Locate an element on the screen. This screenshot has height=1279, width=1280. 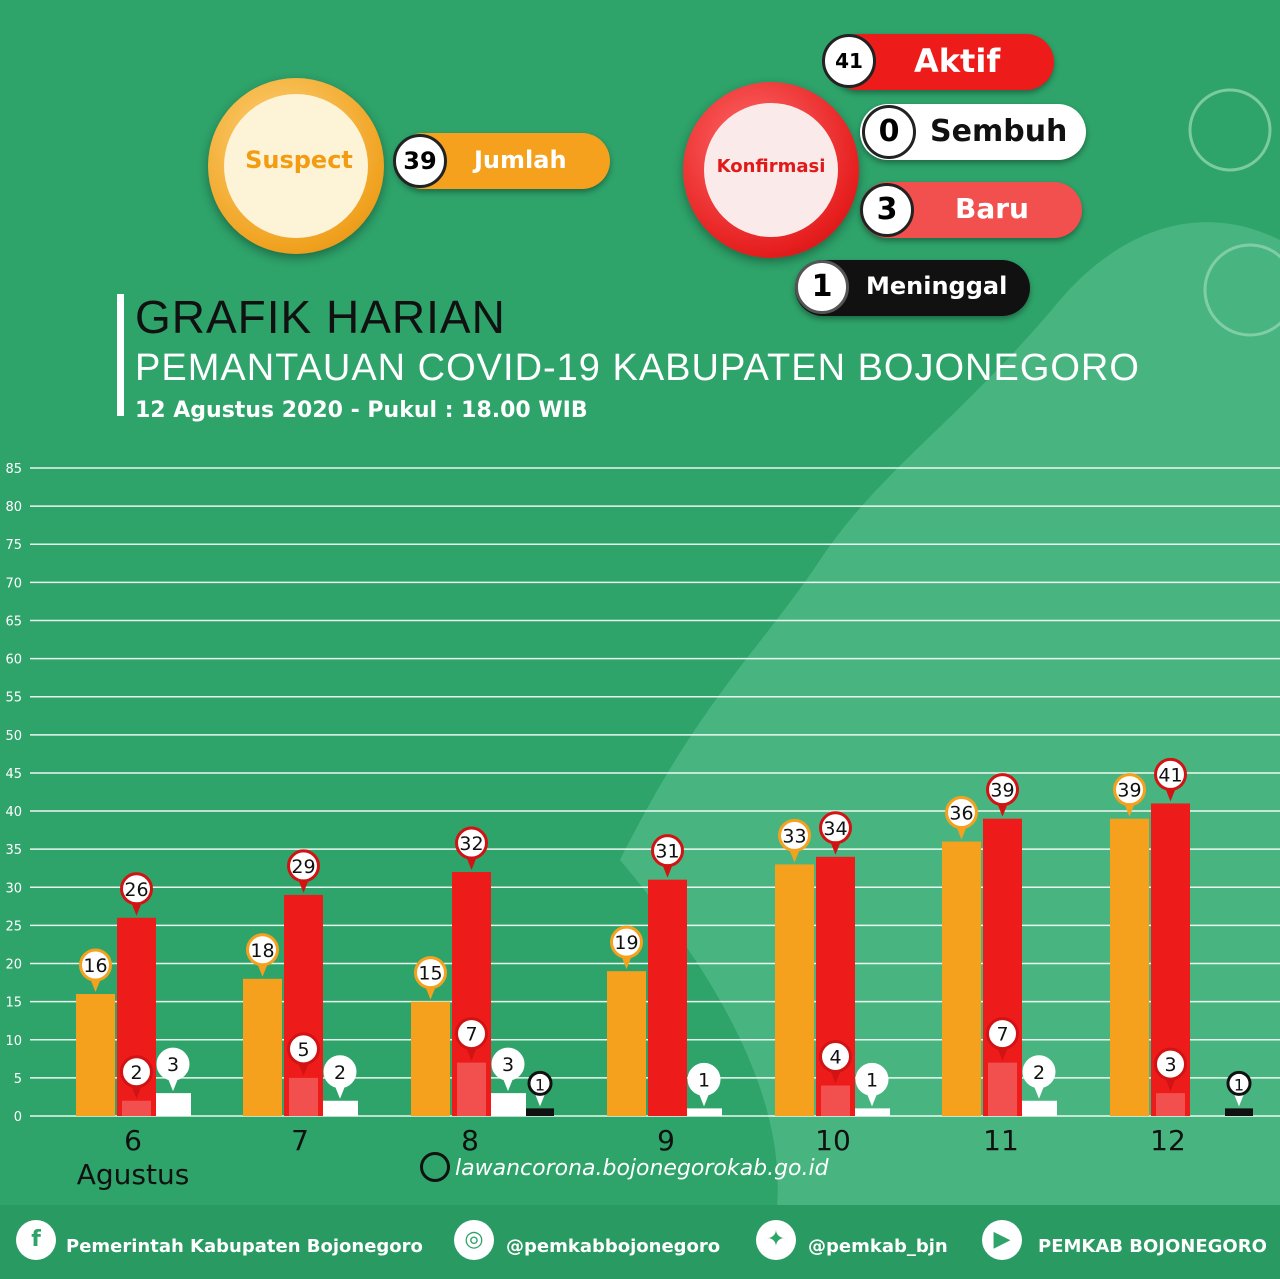
footer-bar is located at coordinates (640, 1242).